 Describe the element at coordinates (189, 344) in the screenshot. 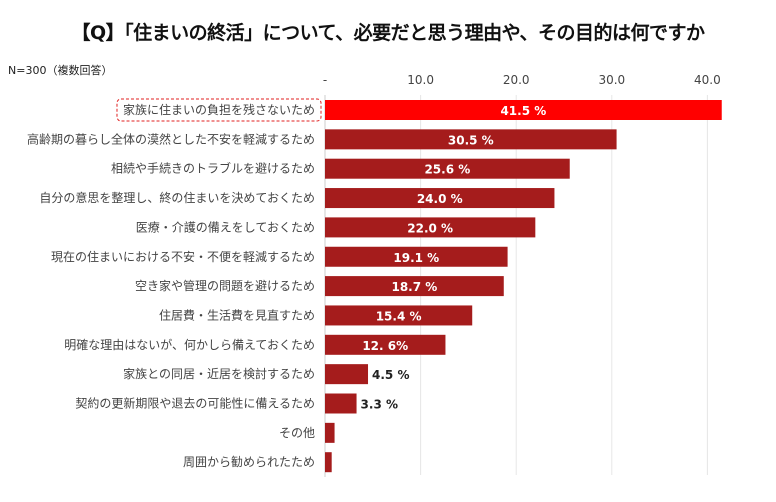

I see `category-label: 明確な理由はないが、何かしら備えておくため` at that location.